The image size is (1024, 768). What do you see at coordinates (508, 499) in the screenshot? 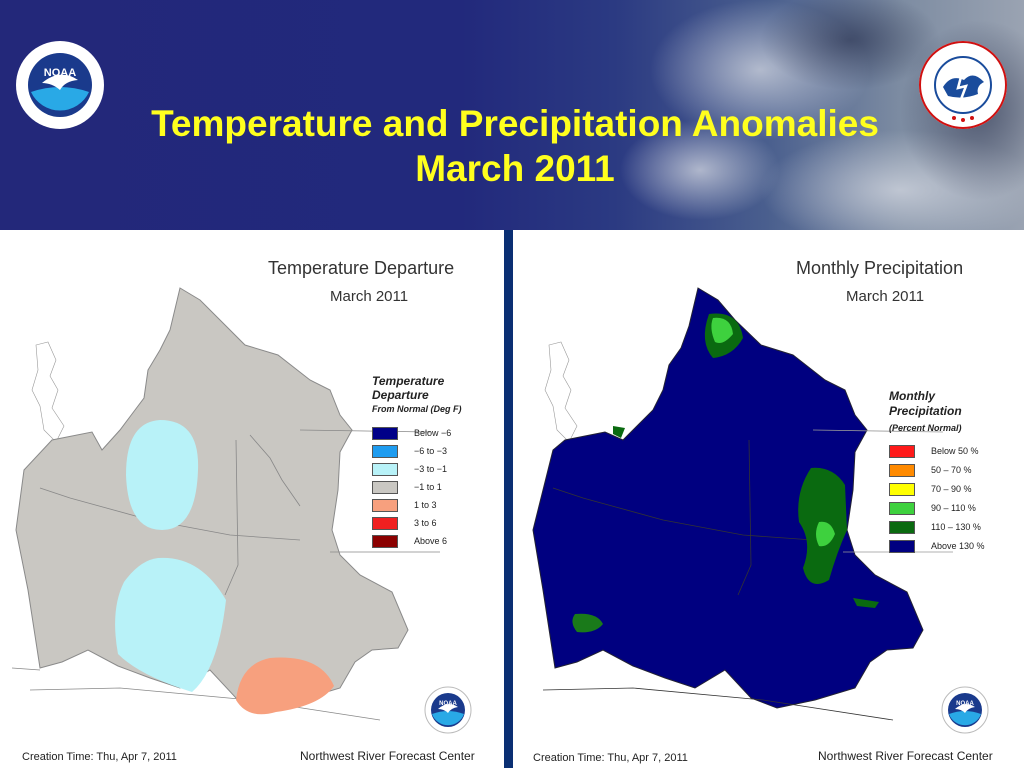
I see `panel-divider` at bounding box center [508, 499].